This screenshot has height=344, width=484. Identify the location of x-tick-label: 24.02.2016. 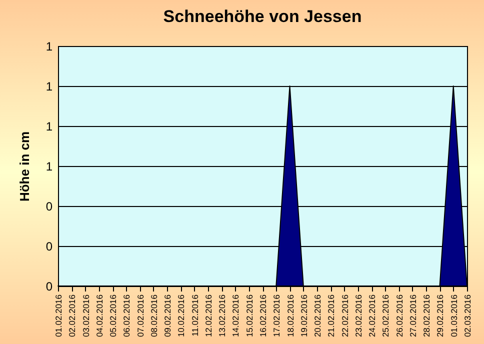
(372, 316).